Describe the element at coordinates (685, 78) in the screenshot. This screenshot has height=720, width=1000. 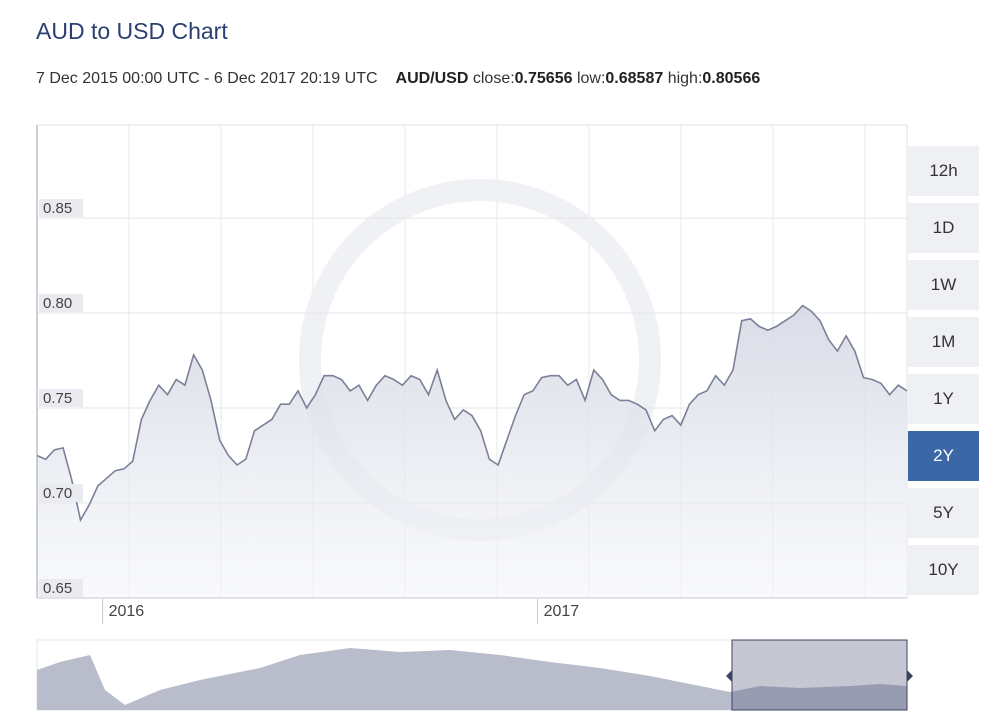
I see `stat-label: high:` at that location.